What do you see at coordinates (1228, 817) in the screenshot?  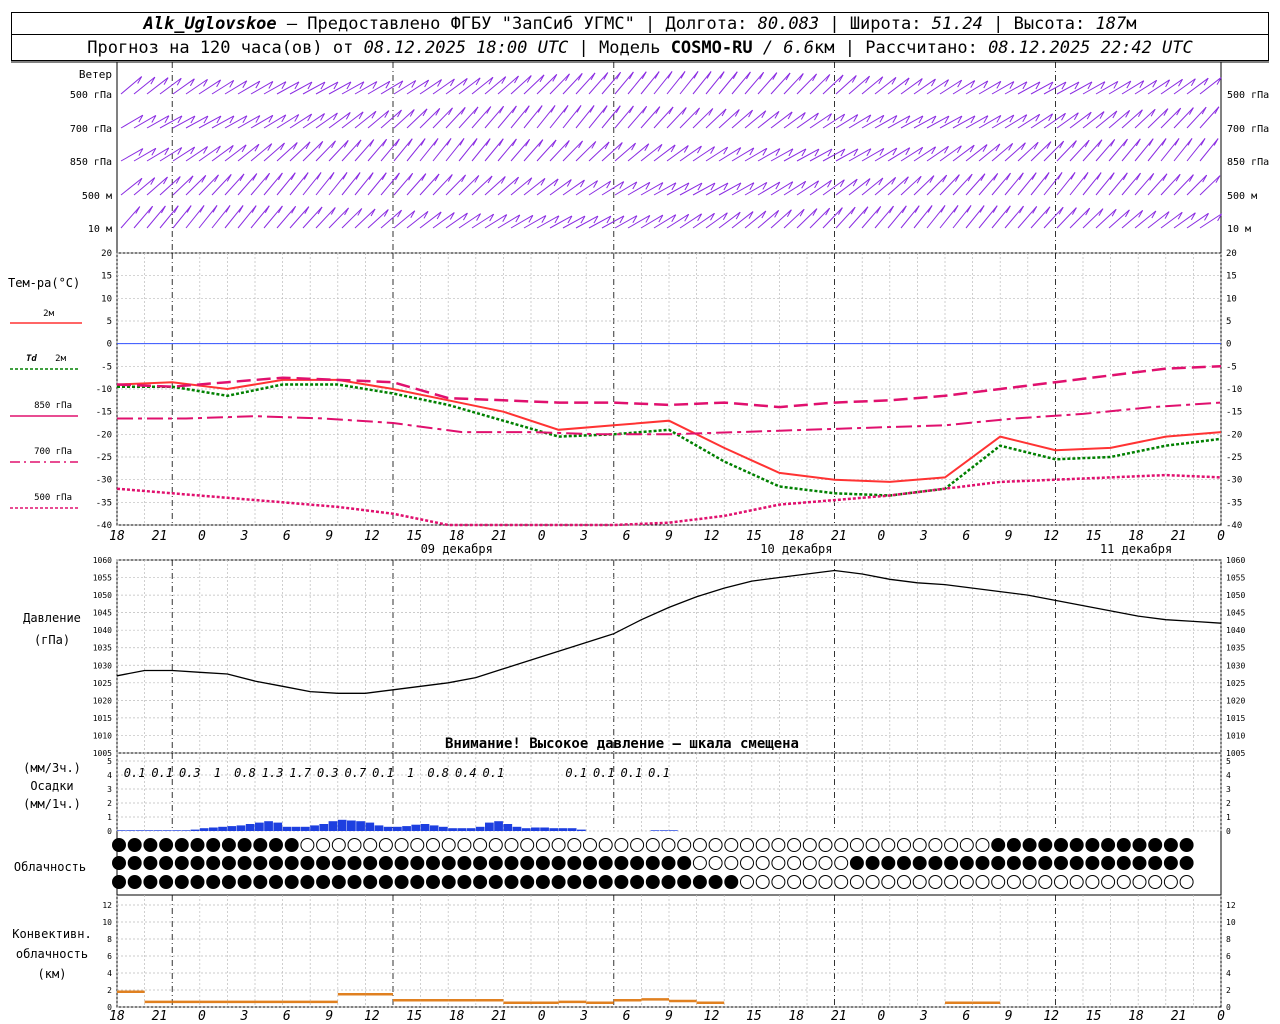 I see `precip-tick-right: 1` at bounding box center [1228, 817].